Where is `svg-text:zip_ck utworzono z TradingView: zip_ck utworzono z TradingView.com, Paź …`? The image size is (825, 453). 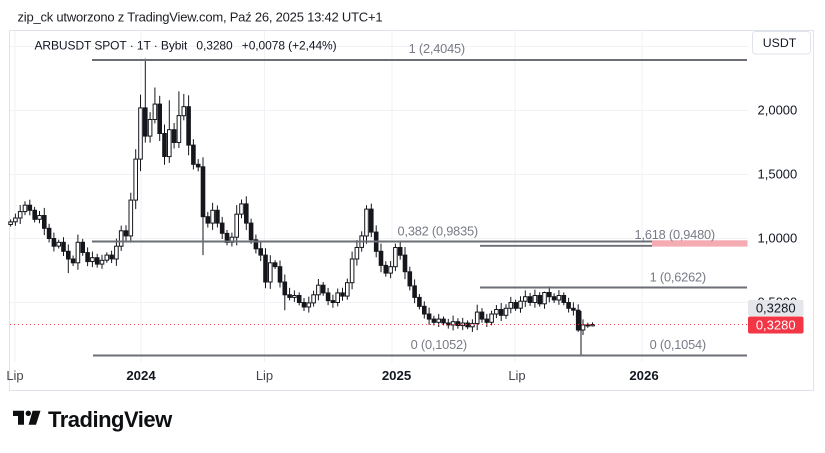 svg-text:zip_ck utworzono z TradingView: zip_ck utworzono z TradingView.com, Paź … is located at coordinates (200, 17).